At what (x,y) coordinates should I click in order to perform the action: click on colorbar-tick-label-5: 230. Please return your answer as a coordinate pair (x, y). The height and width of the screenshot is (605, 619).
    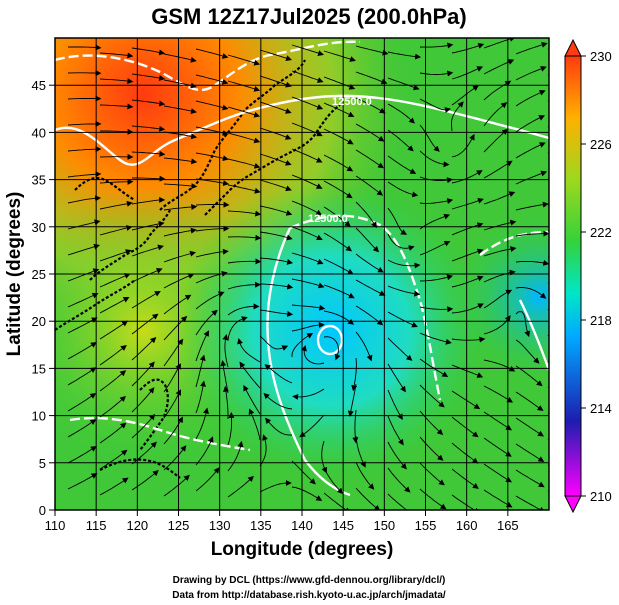
    Looking at the image, I should click on (601, 56).